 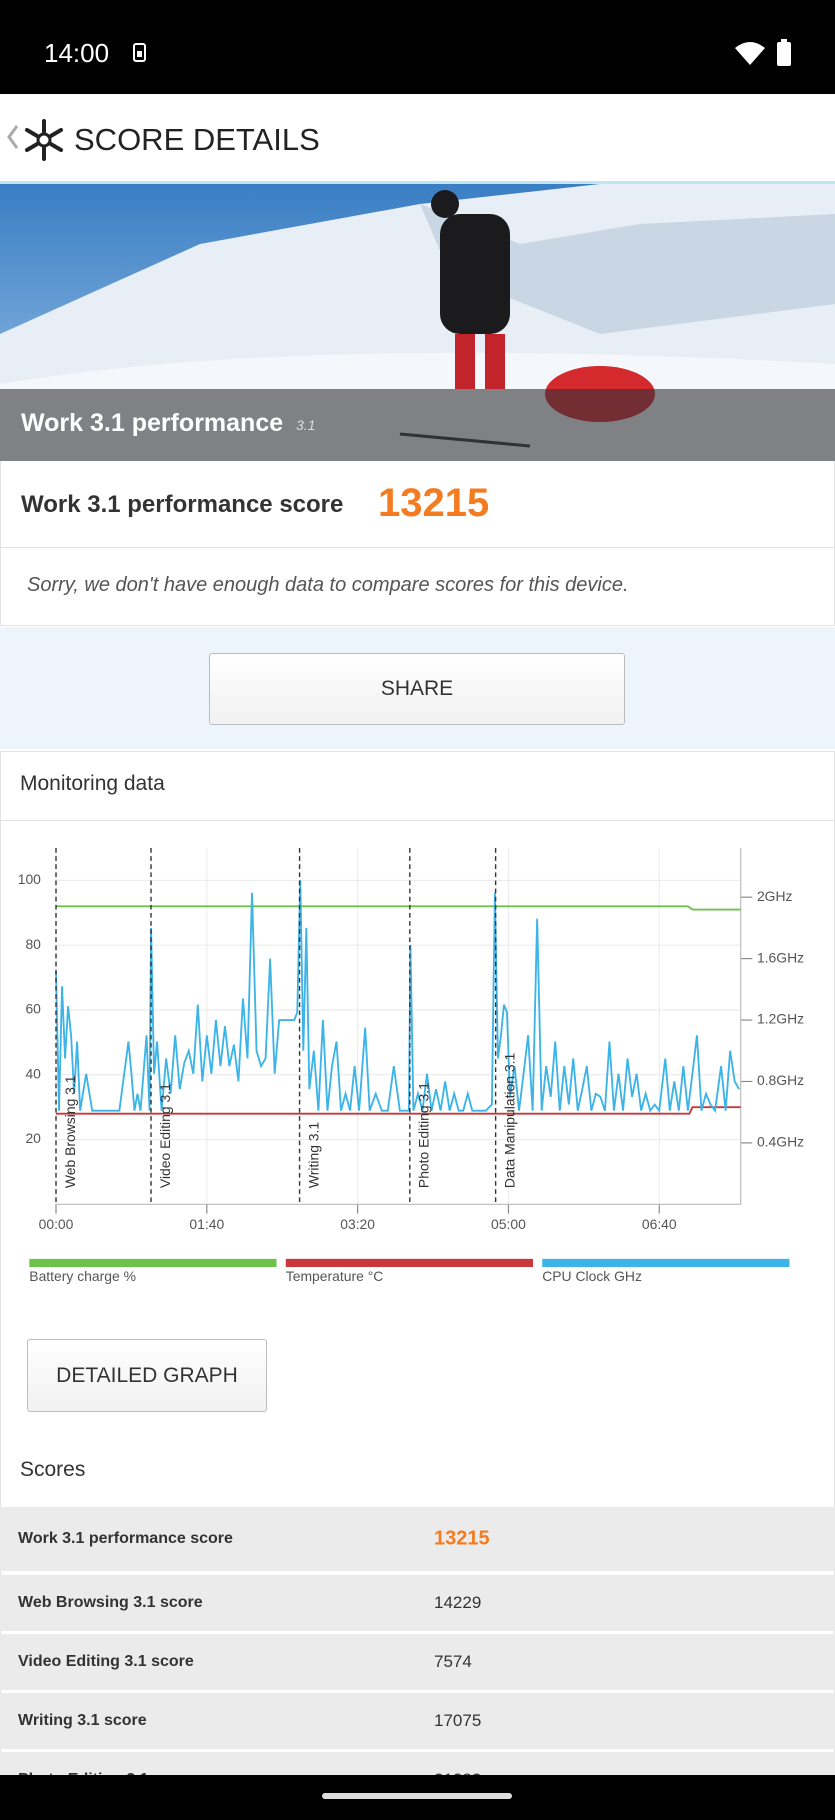 What do you see at coordinates (417, 47) in the screenshot?
I see `status-bar: 14:00` at bounding box center [417, 47].